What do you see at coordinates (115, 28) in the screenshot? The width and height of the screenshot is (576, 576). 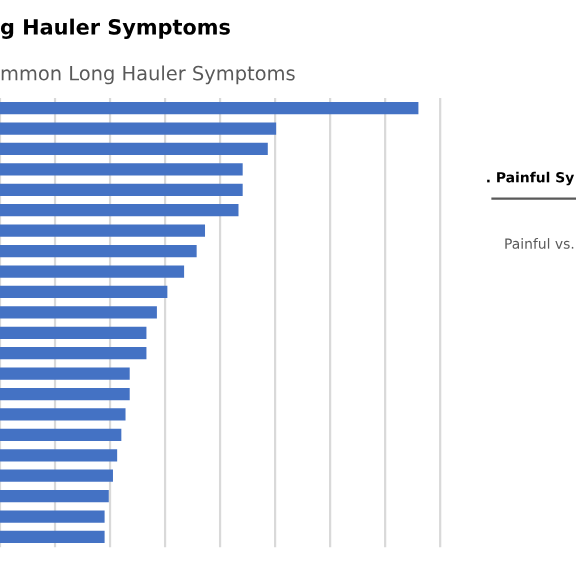 I see `chart-title: g Hauler Symptoms` at bounding box center [115, 28].